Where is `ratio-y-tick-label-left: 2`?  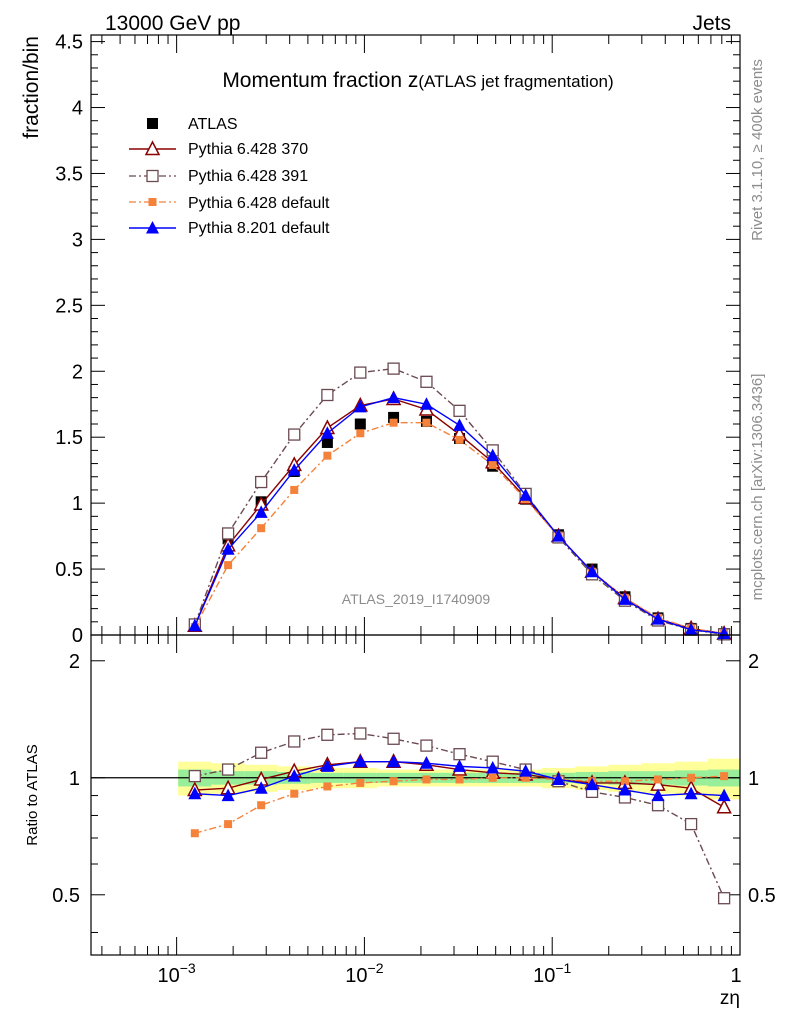 ratio-y-tick-label-left: 2 is located at coordinates (74, 662).